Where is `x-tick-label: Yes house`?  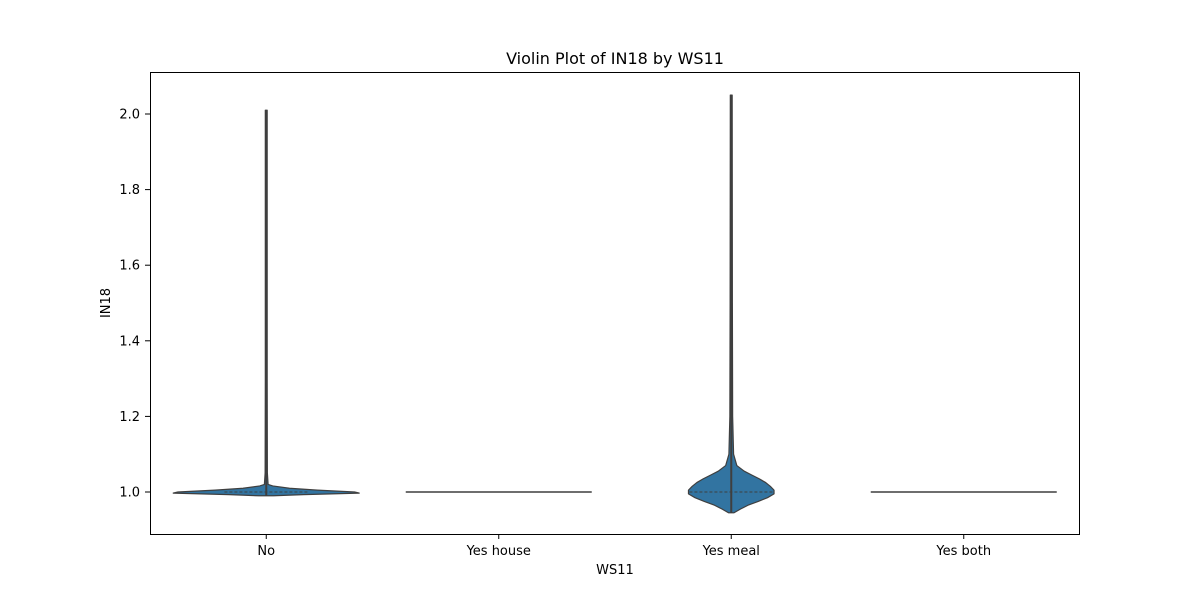
x-tick-label: Yes house is located at coordinates (498, 551).